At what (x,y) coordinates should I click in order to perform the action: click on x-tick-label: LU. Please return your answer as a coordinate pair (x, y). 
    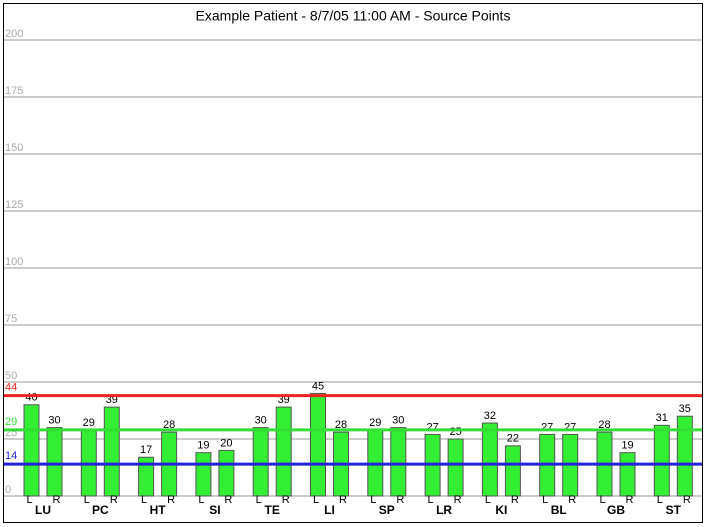
    Looking at the image, I should click on (43, 510).